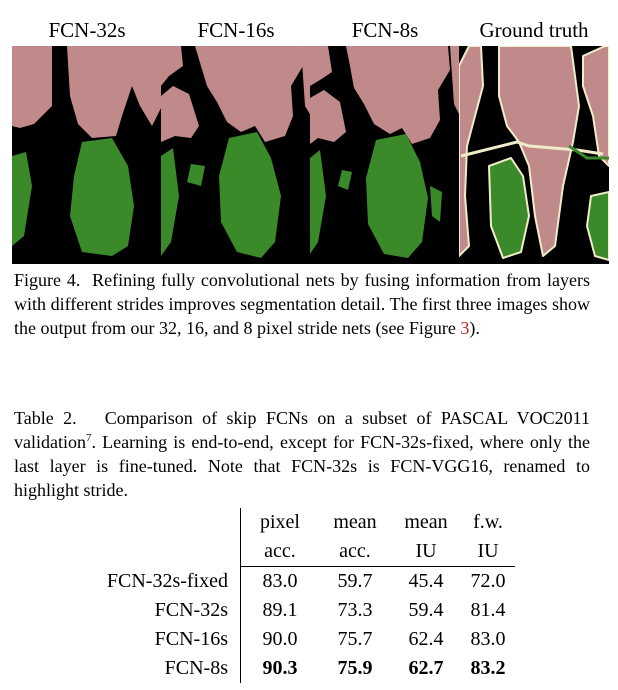 The image size is (618, 690). What do you see at coordinates (47, 280) in the screenshot?
I see `figure-caption-label: Figure 4.` at bounding box center [47, 280].